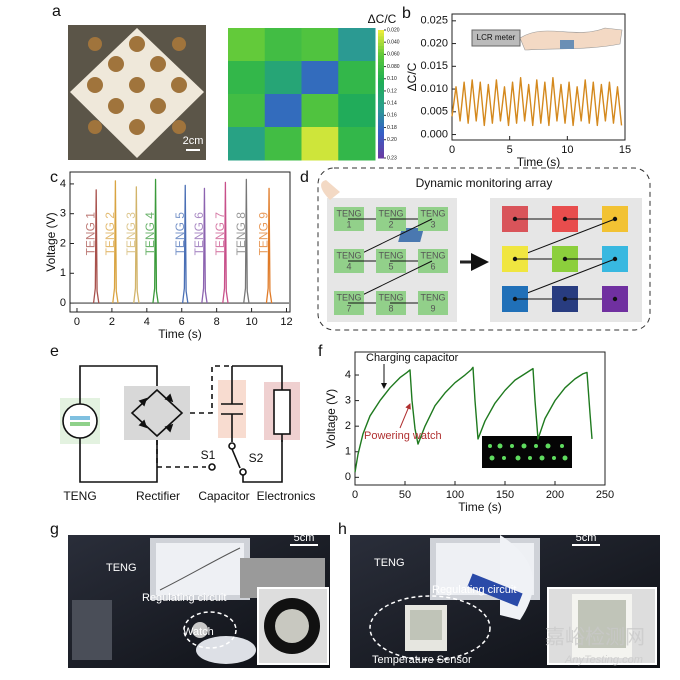 The width and height of the screenshot is (680, 680). Describe the element at coordinates (320, 351) in the screenshot. I see `panel-label: f` at that location.